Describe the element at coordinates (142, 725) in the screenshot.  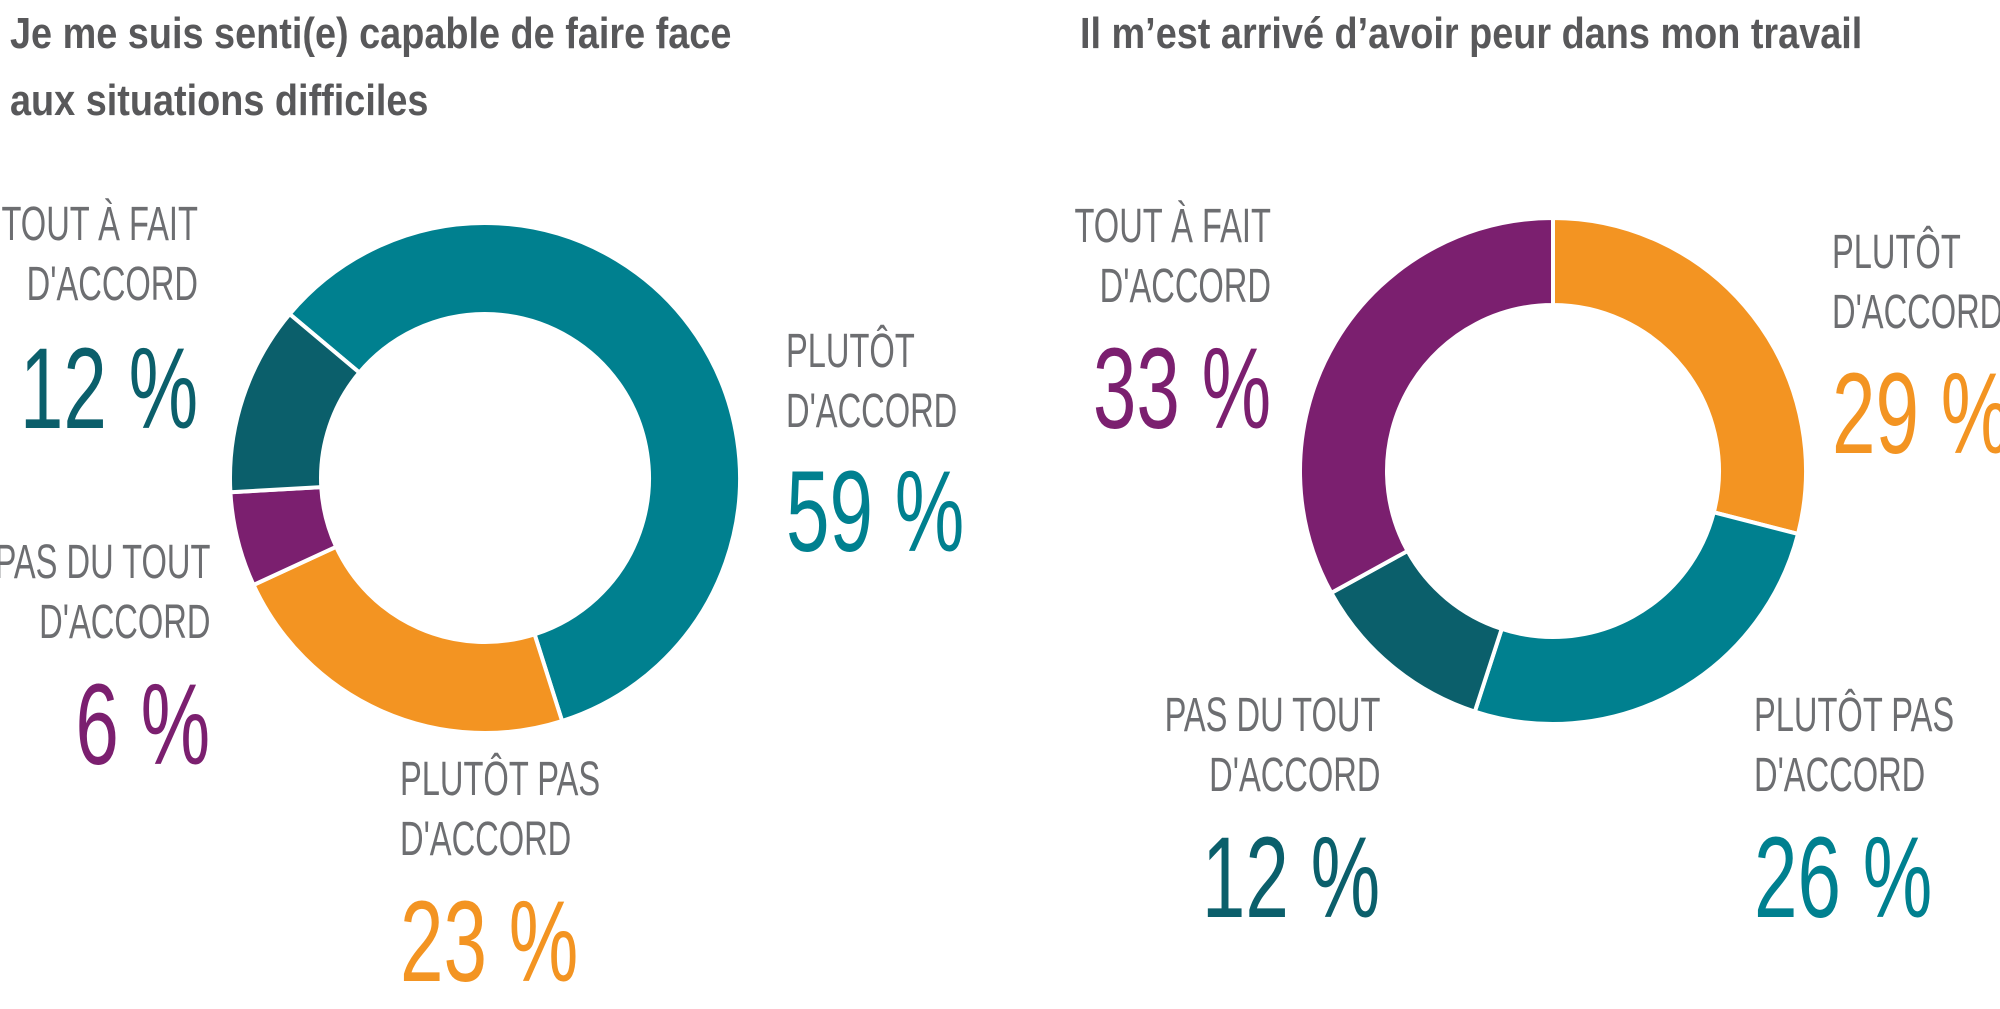
I see `chart-1-value-pas-du-tout-daccord: 6 %` at that location.